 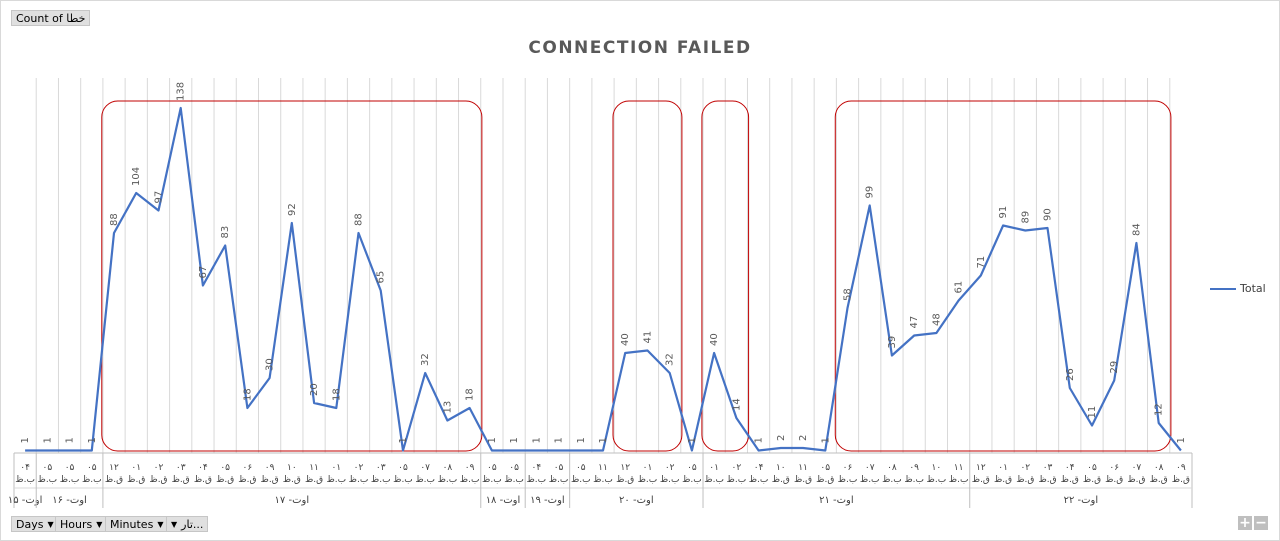 I want to click on data-label: 48, so click(x=936, y=319).